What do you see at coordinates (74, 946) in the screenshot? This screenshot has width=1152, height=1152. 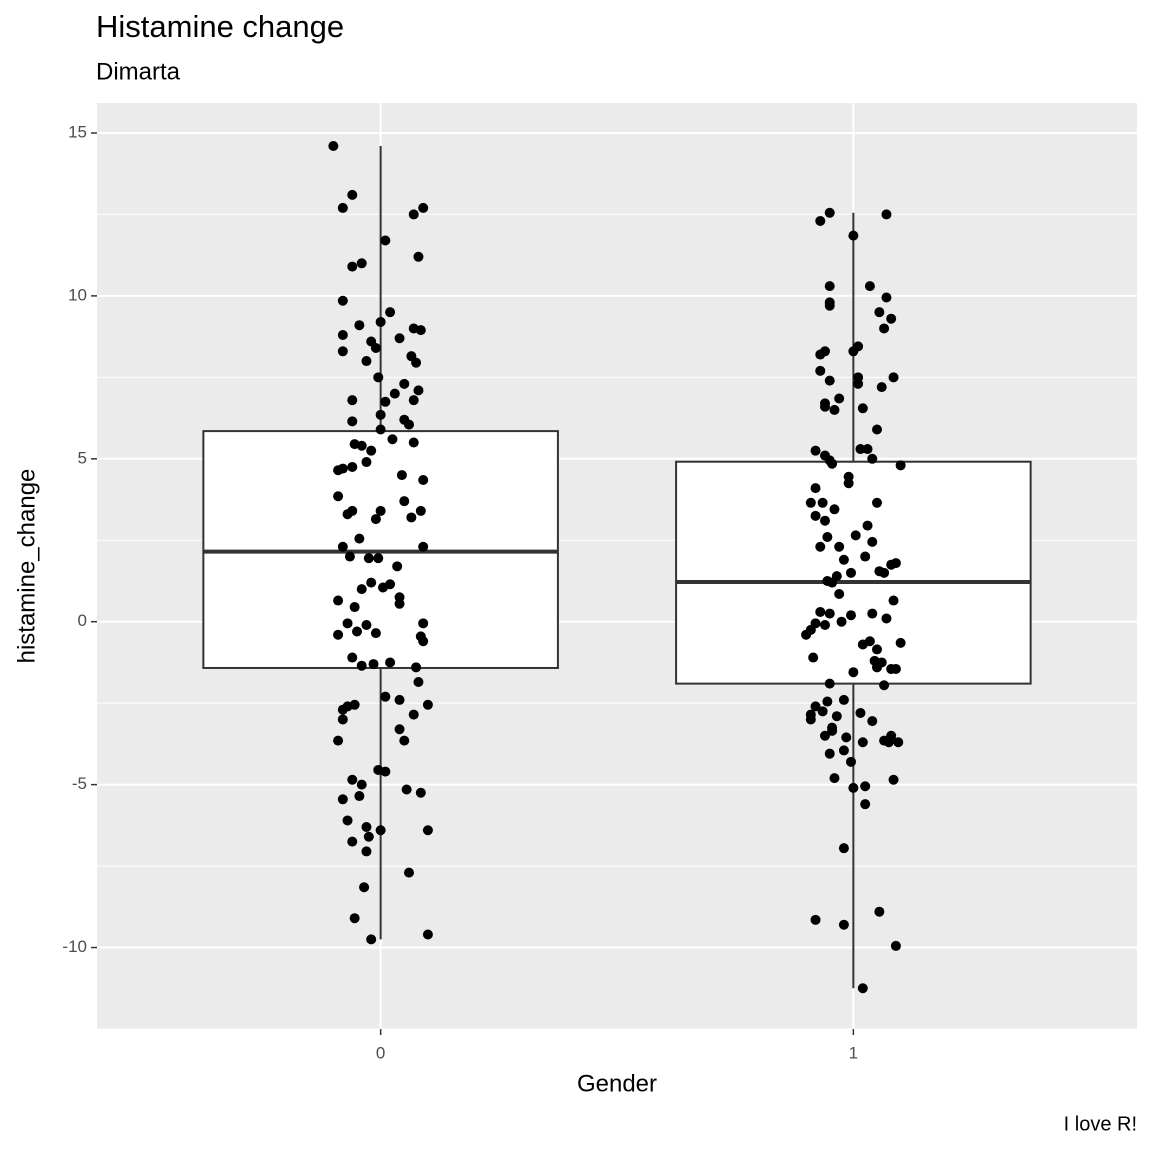 I see `y-tick-label: -10` at bounding box center [74, 946].